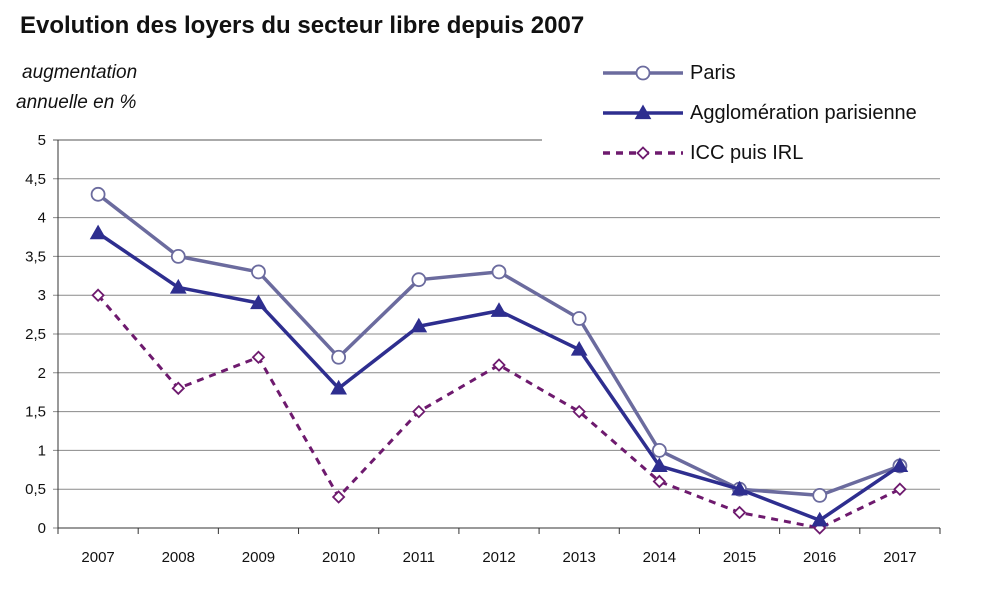 This screenshot has height=594, width=990. Describe the element at coordinates (498, 557) in the screenshot. I see `x-tick-label: 2012` at that location.